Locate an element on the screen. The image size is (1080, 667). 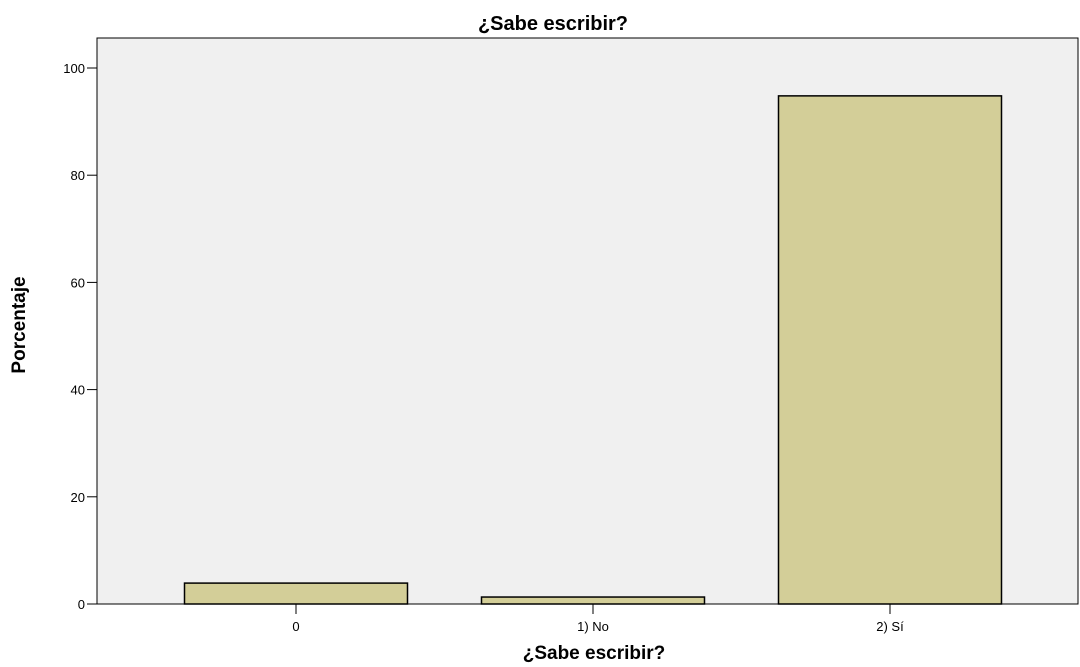
y-axis-title: Porcentaje is located at coordinates (19, 324).